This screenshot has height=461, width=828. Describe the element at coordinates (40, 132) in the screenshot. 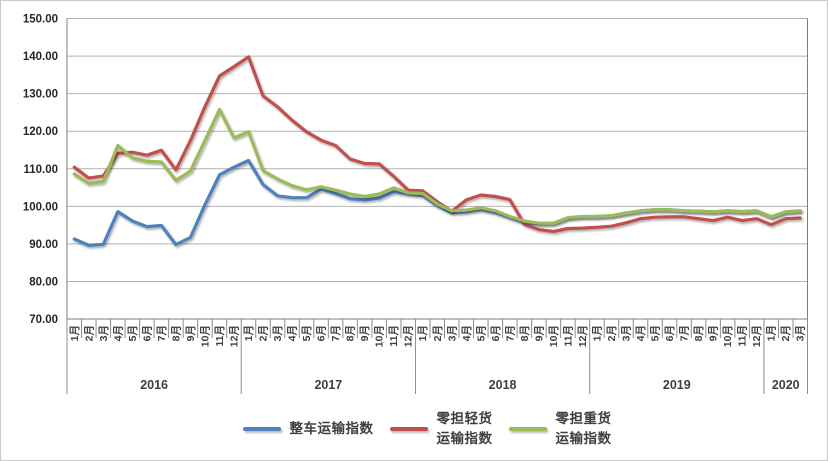

I see `svg-text: 120.00` at that location.